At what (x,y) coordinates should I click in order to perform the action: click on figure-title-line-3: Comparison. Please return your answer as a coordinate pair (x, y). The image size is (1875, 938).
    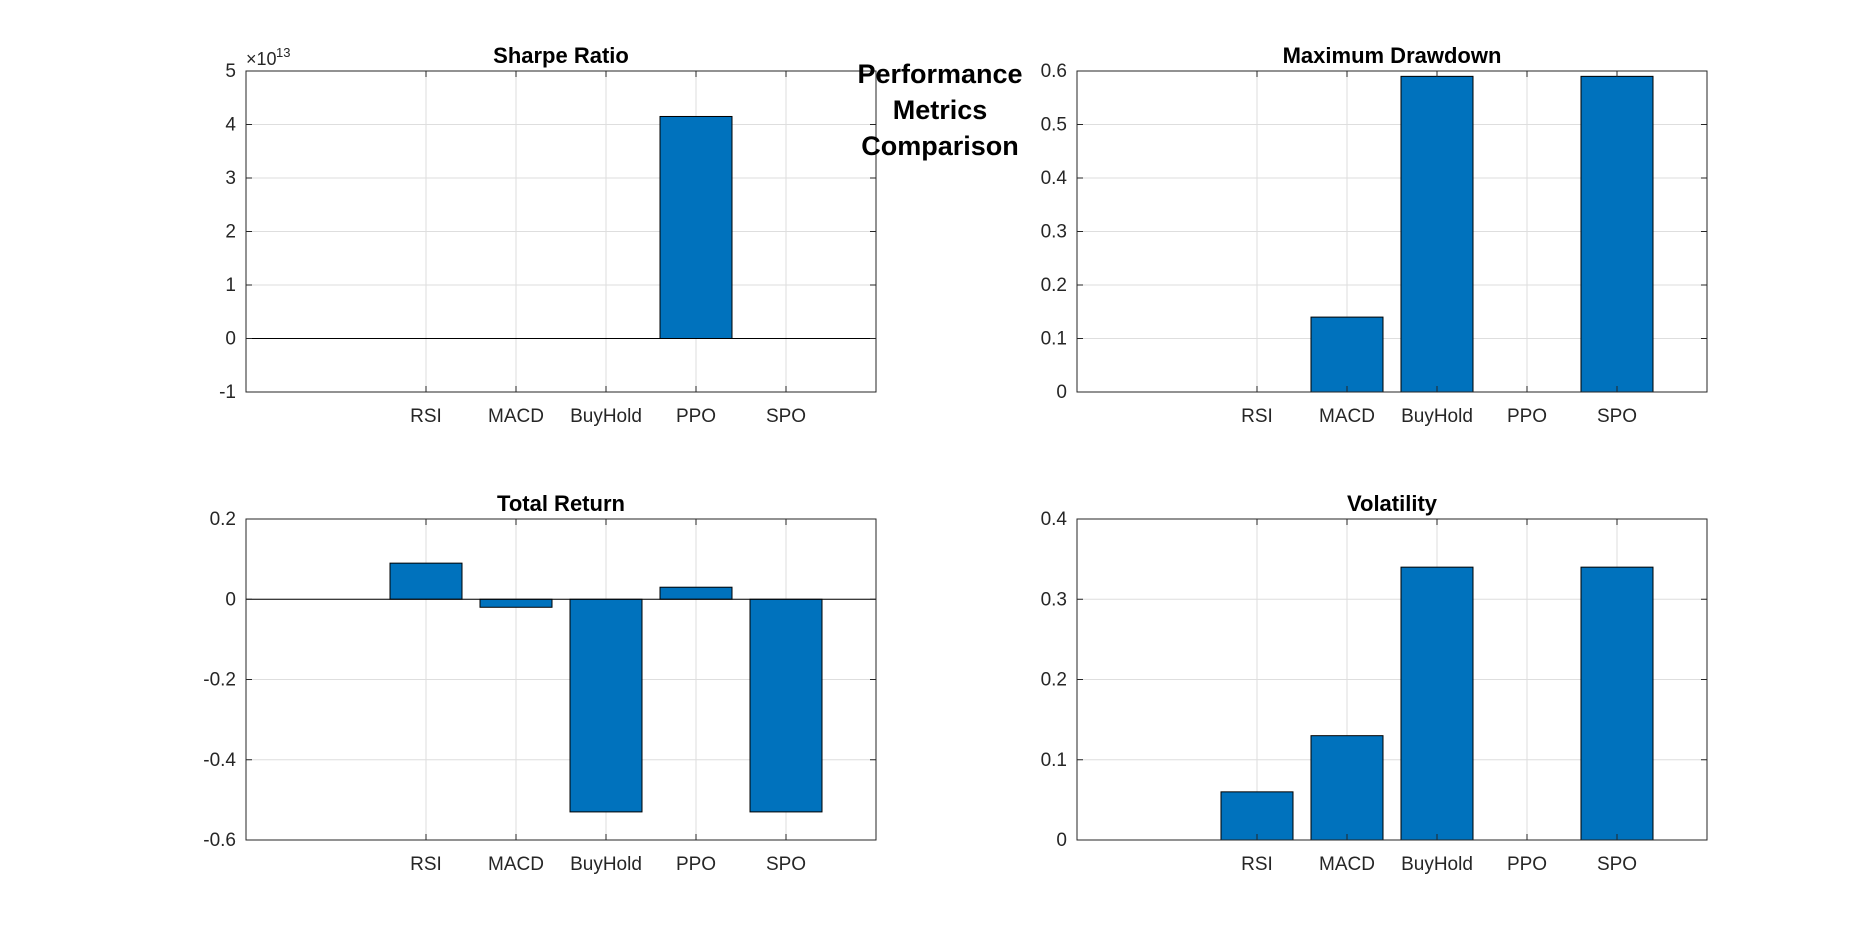
    Looking at the image, I should click on (940, 146).